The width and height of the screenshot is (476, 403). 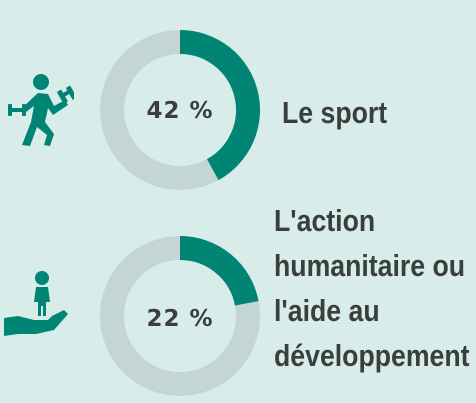 What do you see at coordinates (327, 310) in the screenshot?
I see `label-line: l'aide au` at bounding box center [327, 310].